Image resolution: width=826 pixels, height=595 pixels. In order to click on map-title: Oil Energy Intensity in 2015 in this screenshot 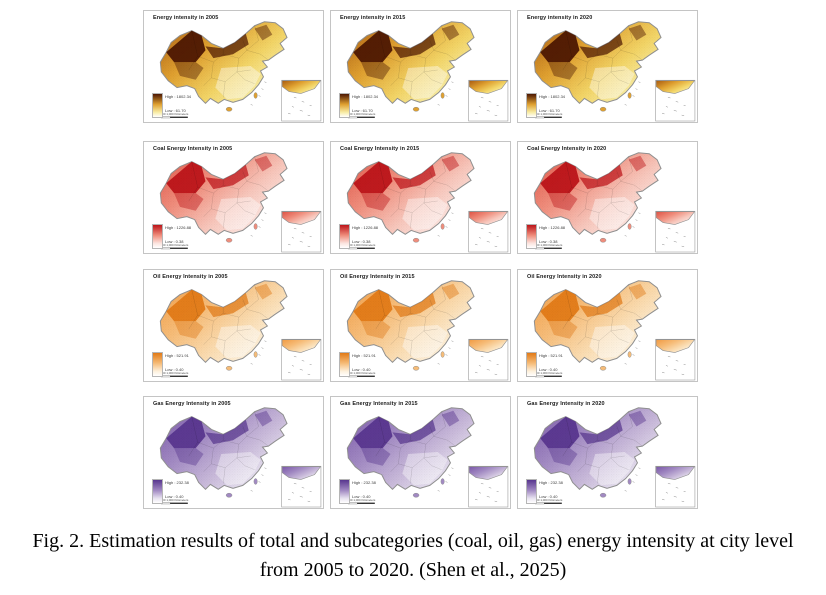, I will do `click(377, 277)`.